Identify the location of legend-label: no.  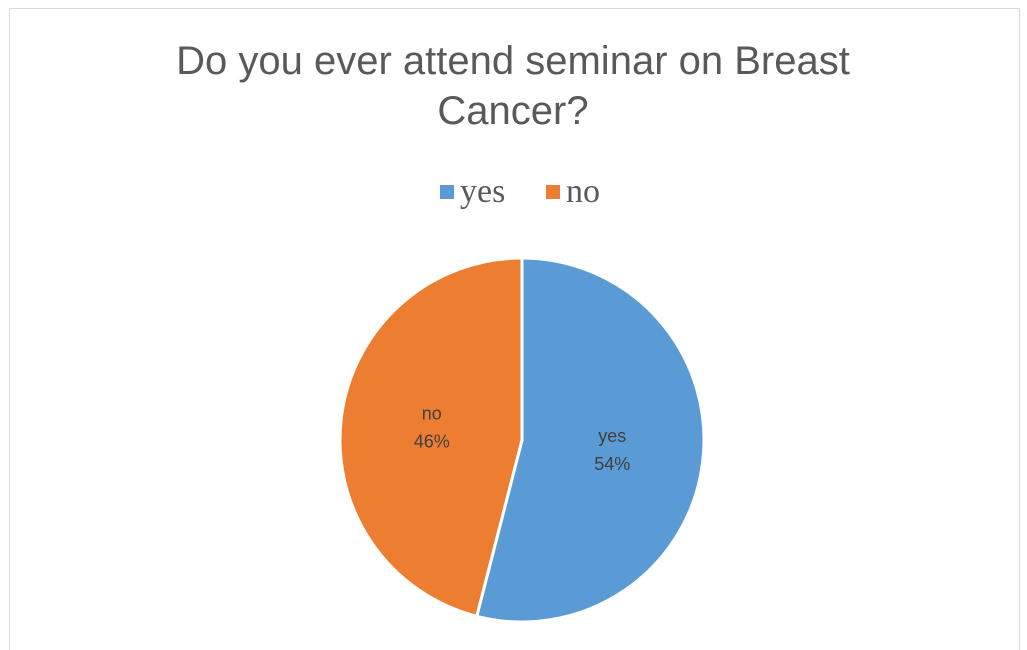
(583, 191).